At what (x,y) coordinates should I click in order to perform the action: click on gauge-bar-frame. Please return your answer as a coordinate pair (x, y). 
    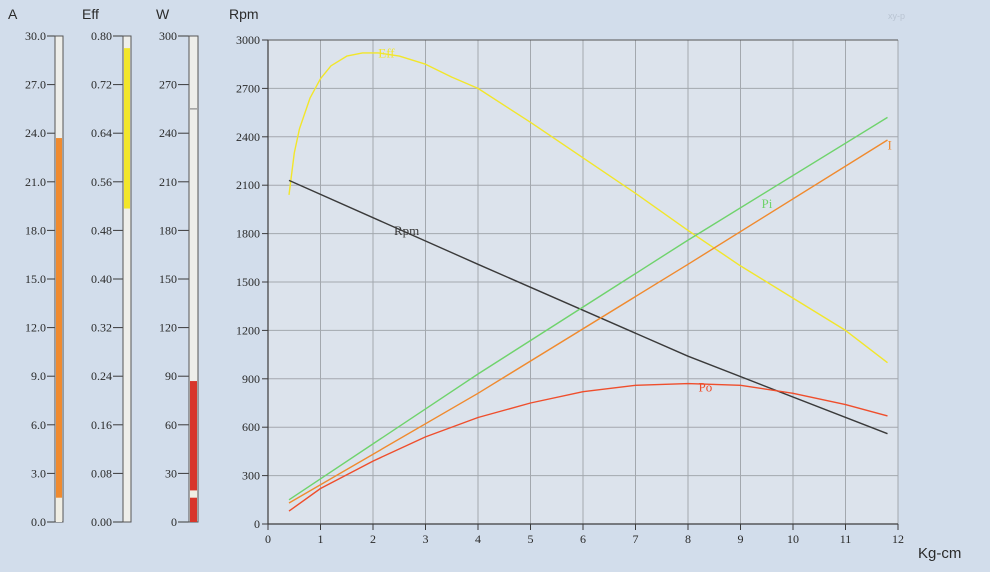
    Looking at the image, I should click on (127, 279).